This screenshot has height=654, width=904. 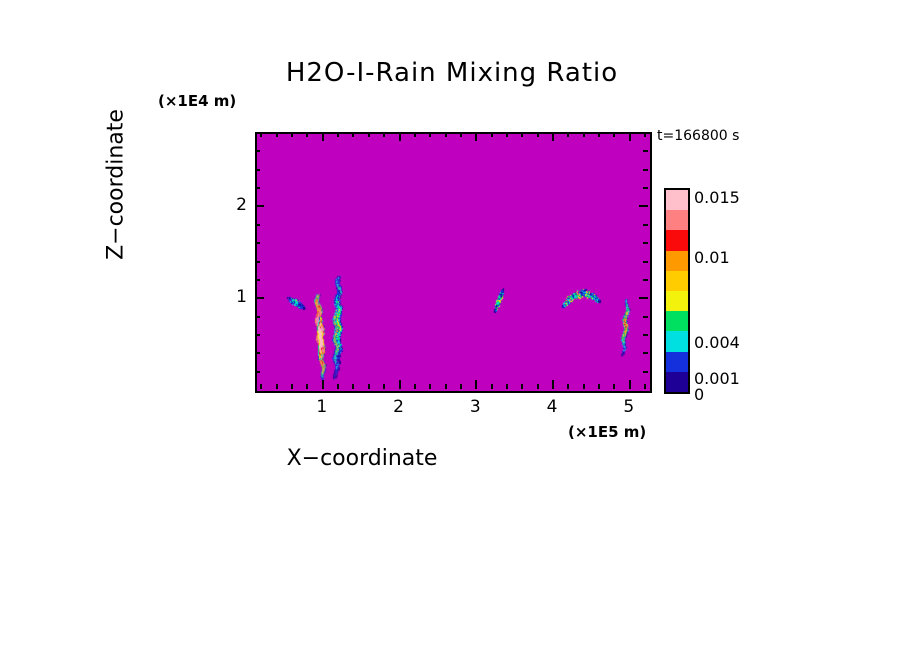 I want to click on time-annotation: t=166800 s, so click(x=698, y=136).